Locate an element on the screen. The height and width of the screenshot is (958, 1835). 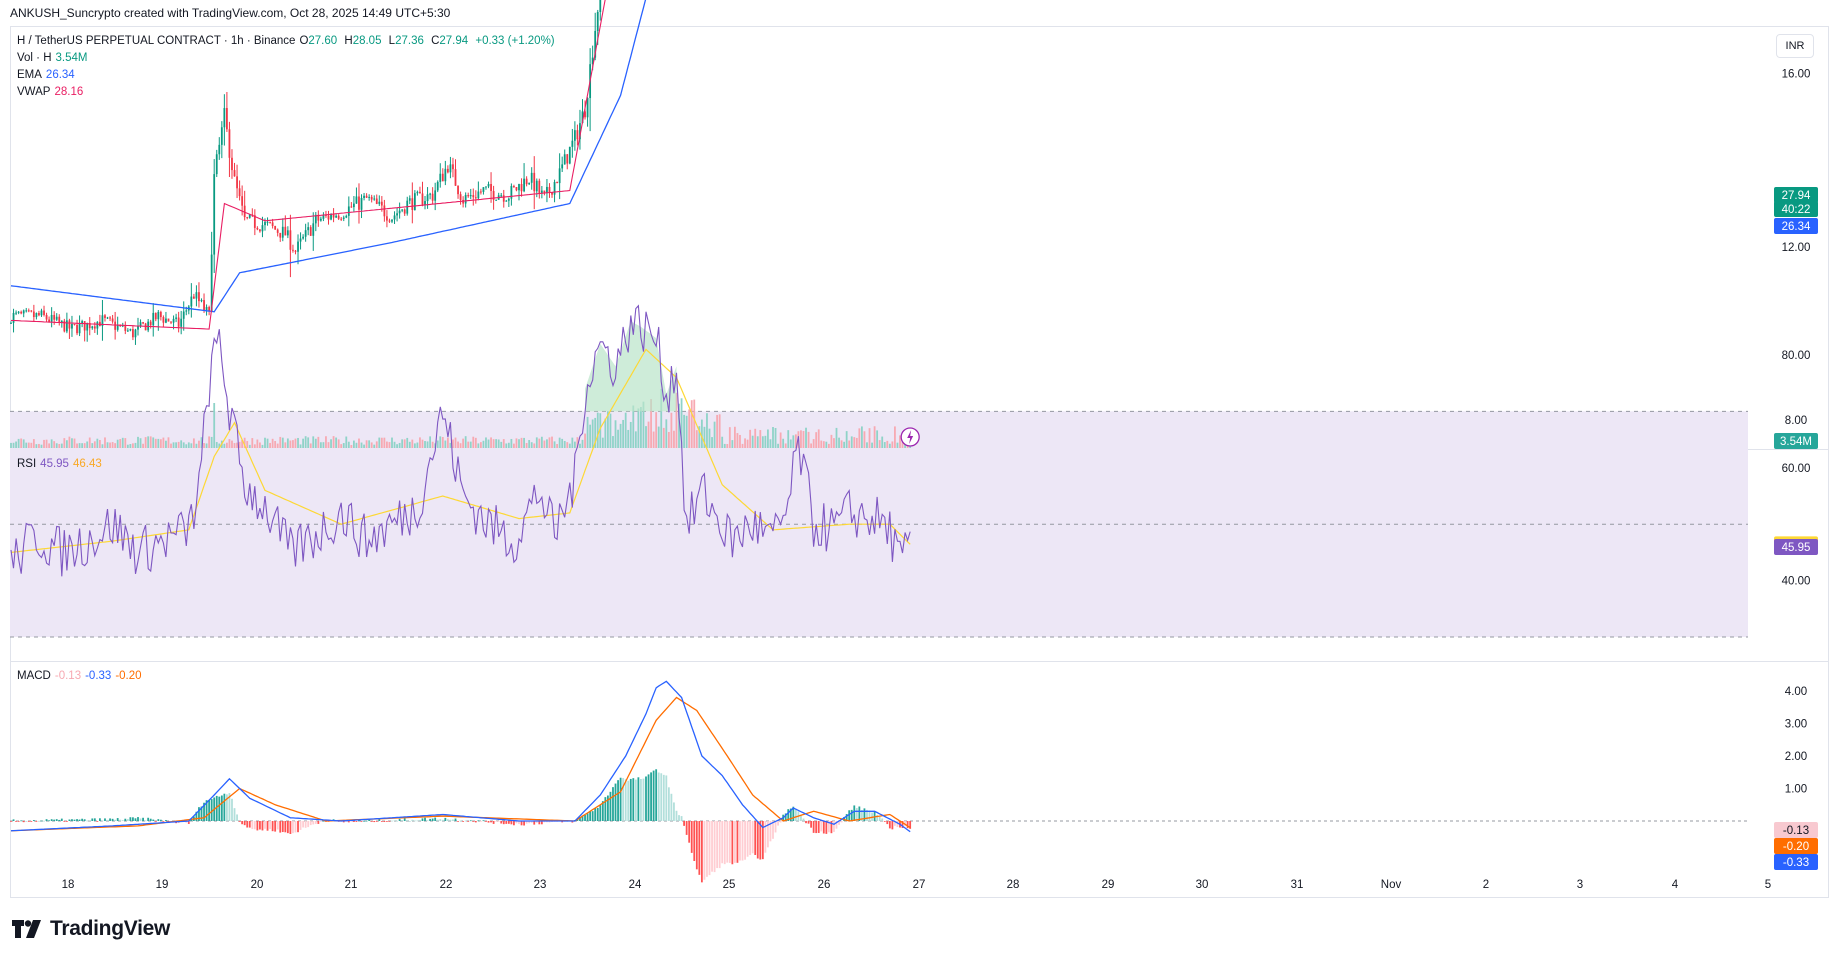
ema-legend: EMA 26.34 is located at coordinates (48, 75).